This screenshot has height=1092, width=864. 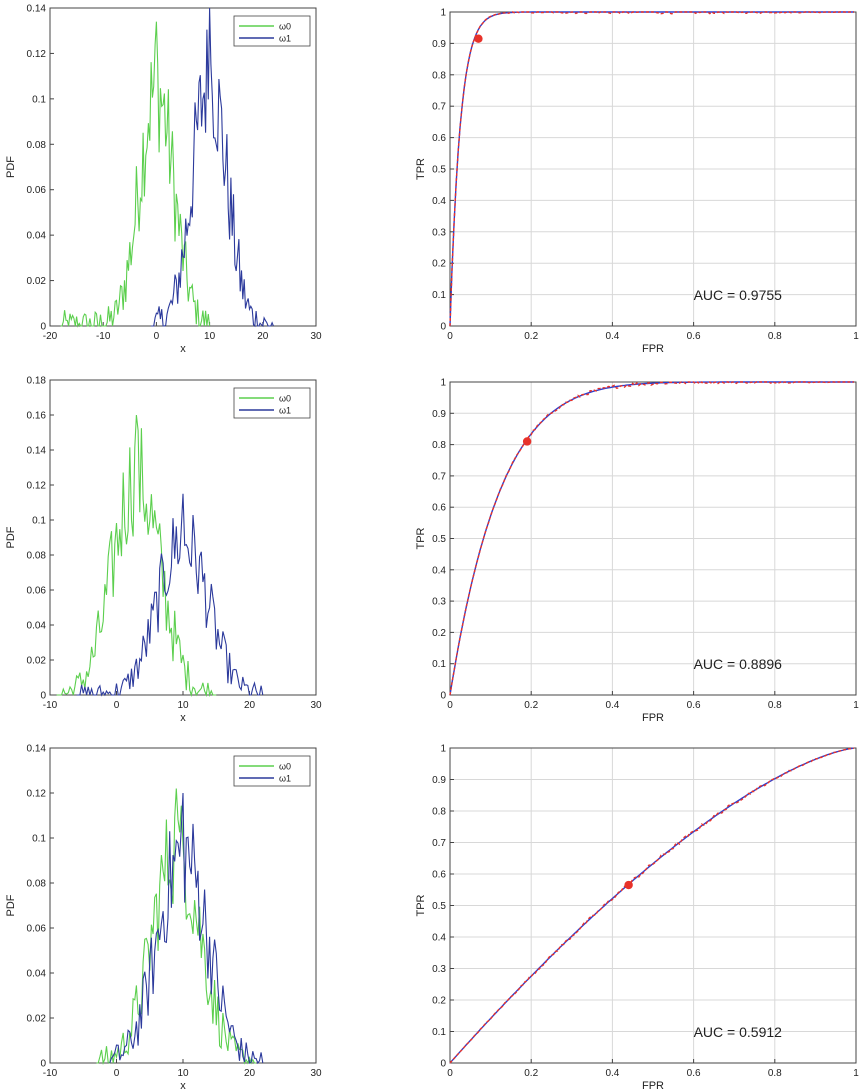 I want to click on y-tick-label: 0.04, so click(x=37, y=626).